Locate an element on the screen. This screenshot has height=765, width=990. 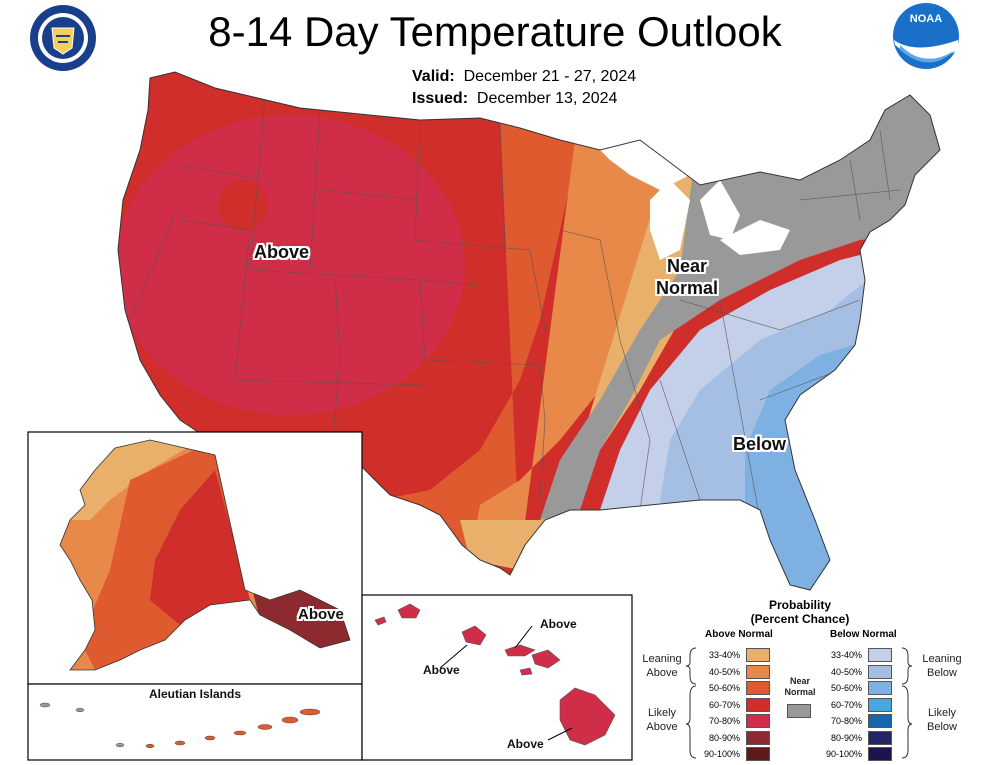
label-below: Below is located at coordinates (760, 444).